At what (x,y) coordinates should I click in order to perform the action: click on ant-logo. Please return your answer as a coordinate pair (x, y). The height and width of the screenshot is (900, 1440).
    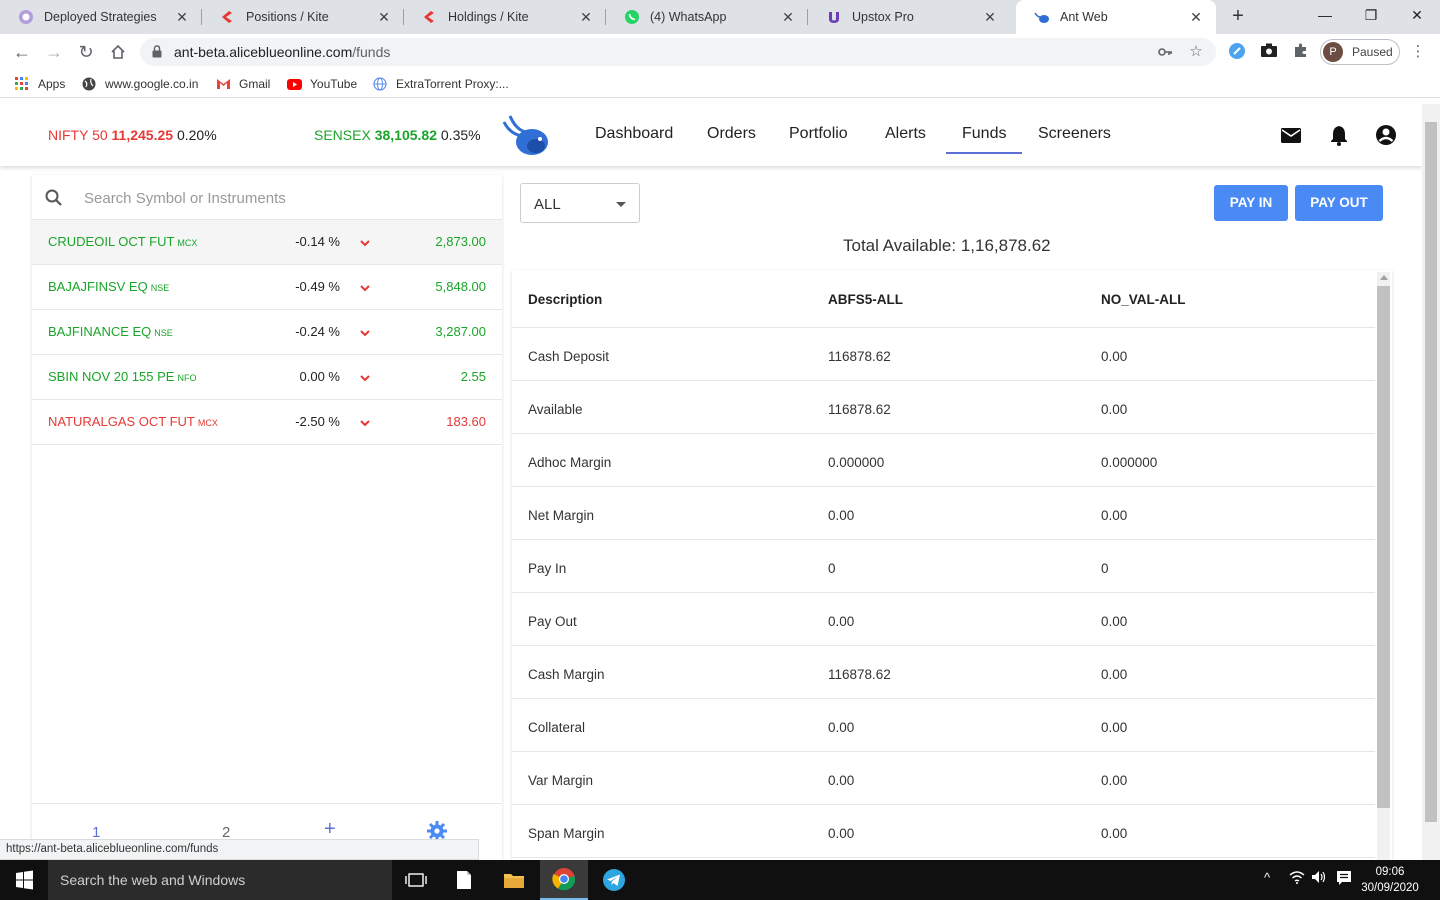
    Looking at the image, I should click on (527, 135).